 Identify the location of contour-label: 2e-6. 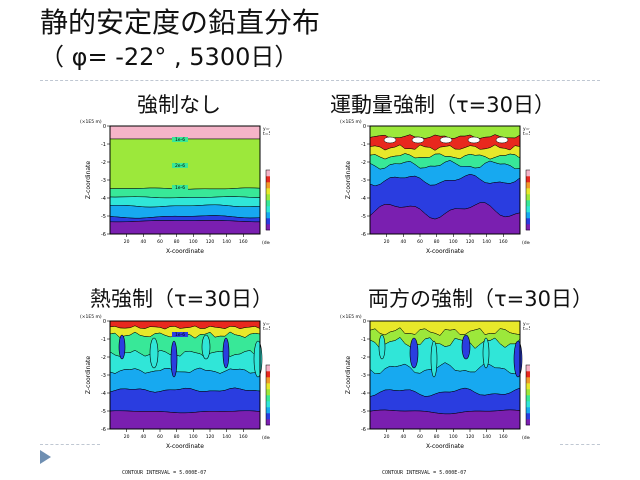
(180, 166).